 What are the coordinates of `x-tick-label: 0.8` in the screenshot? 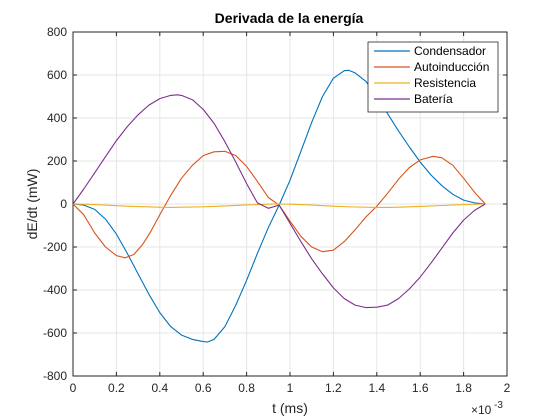 It's located at (246, 388).